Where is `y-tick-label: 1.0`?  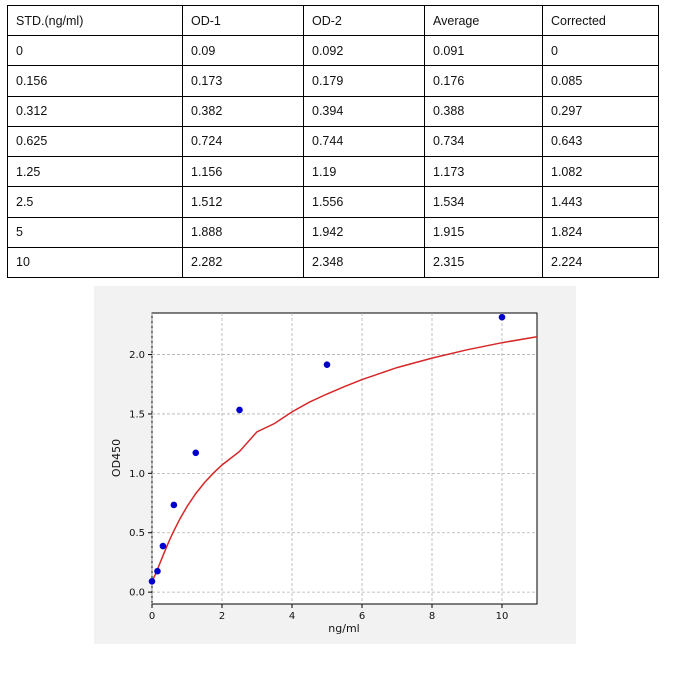
y-tick-label: 1.0 is located at coordinates (137, 474).